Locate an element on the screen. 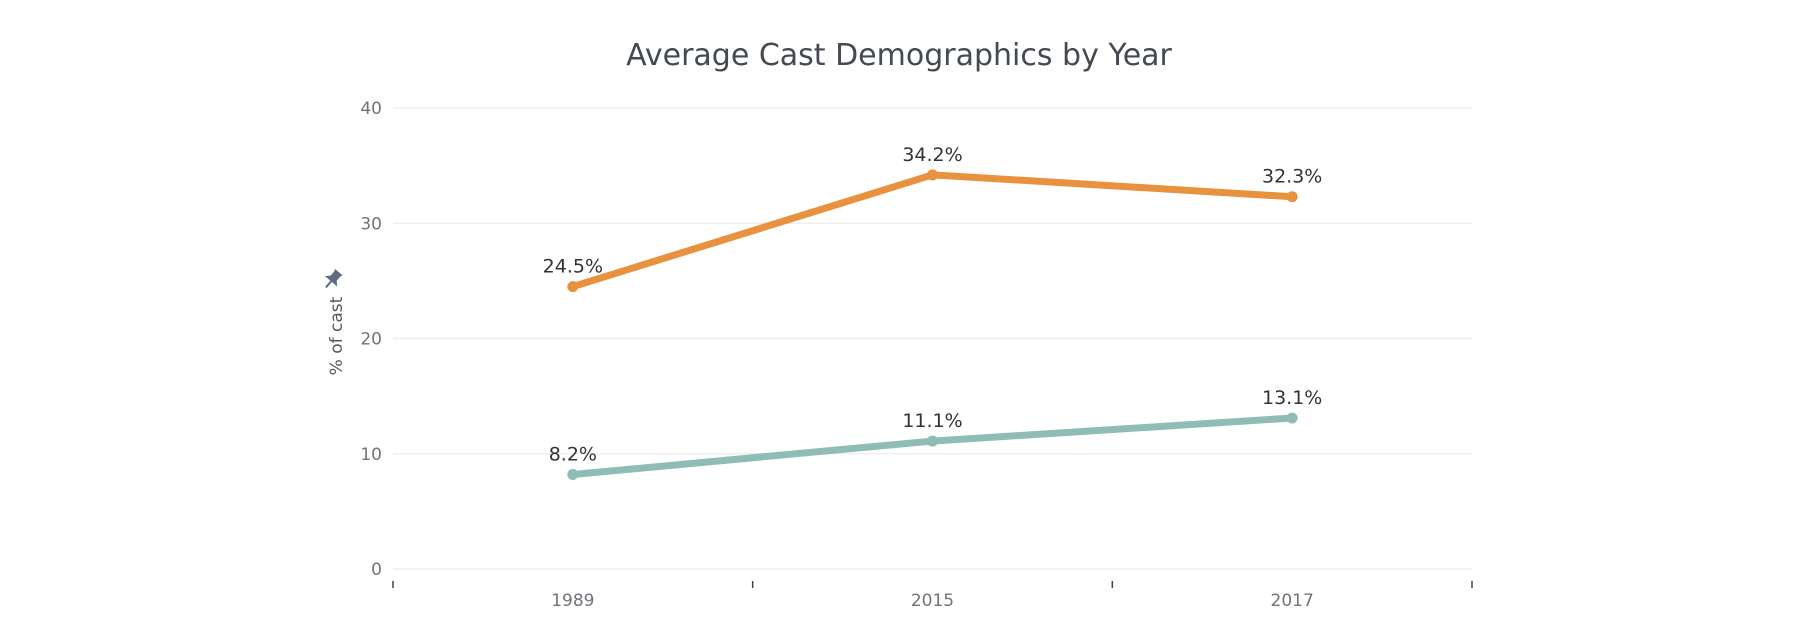 Image resolution: width=1798 pixels, height=632 pixels. series-line is located at coordinates (932, 231).